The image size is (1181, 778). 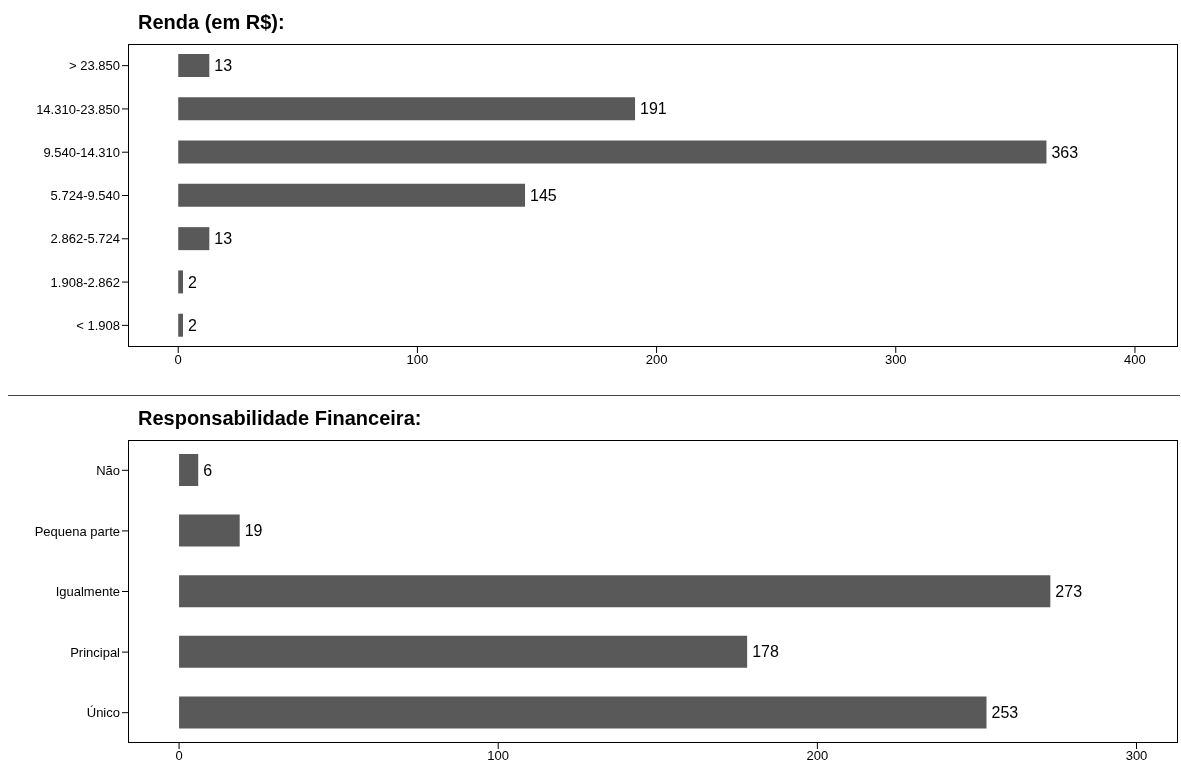 What do you see at coordinates (87, 592) in the screenshot?
I see `y-tick-label: Igualmente` at bounding box center [87, 592].